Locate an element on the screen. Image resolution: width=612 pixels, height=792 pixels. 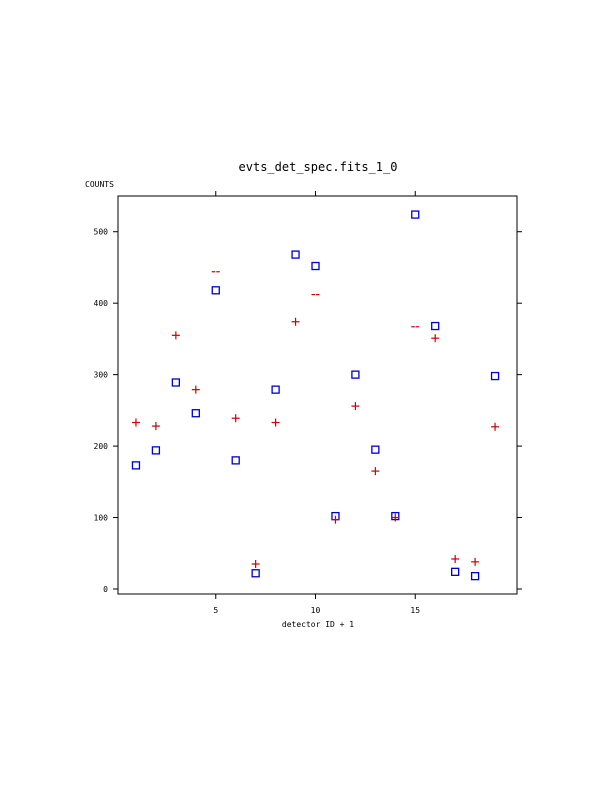
x-tick-label: 5 is located at coordinates (215, 610).